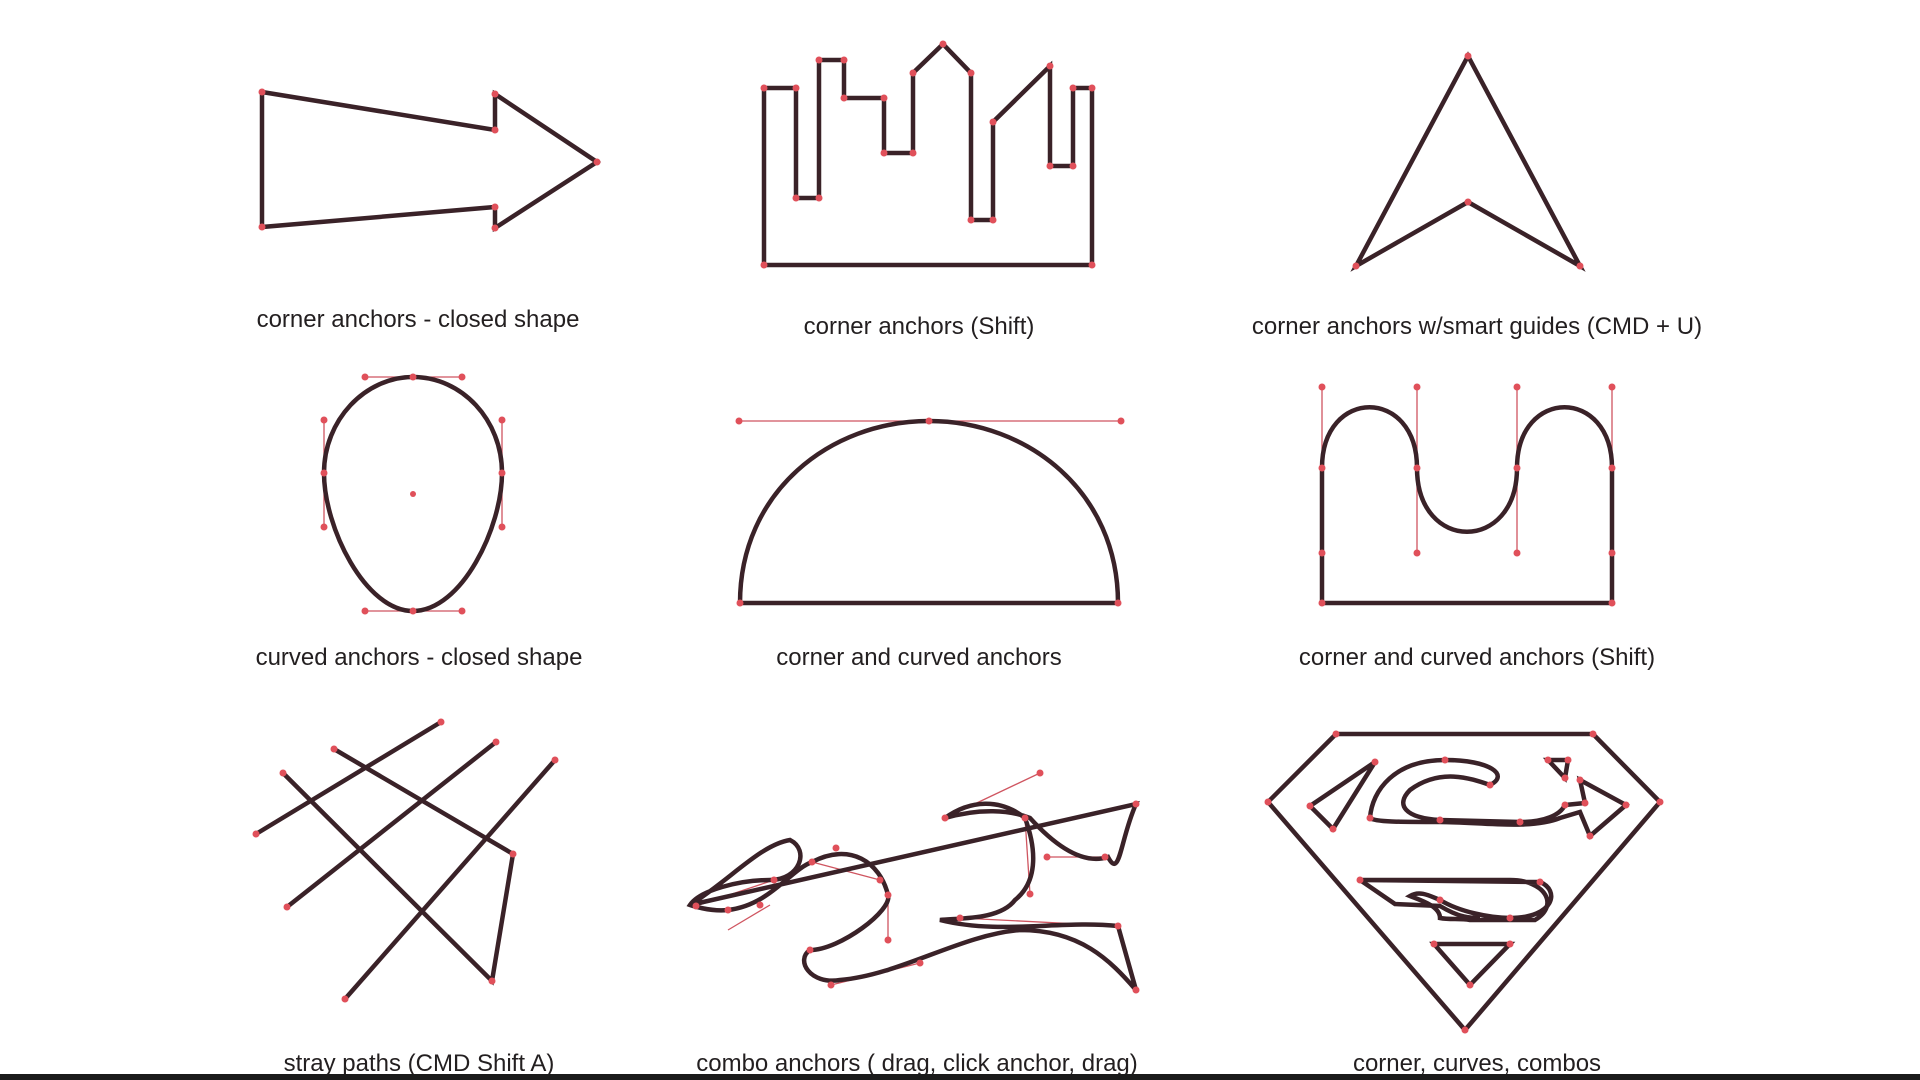  What do you see at coordinates (419, 657) in the screenshot?
I see `caption-egg: curved anchors - closed shape` at bounding box center [419, 657].